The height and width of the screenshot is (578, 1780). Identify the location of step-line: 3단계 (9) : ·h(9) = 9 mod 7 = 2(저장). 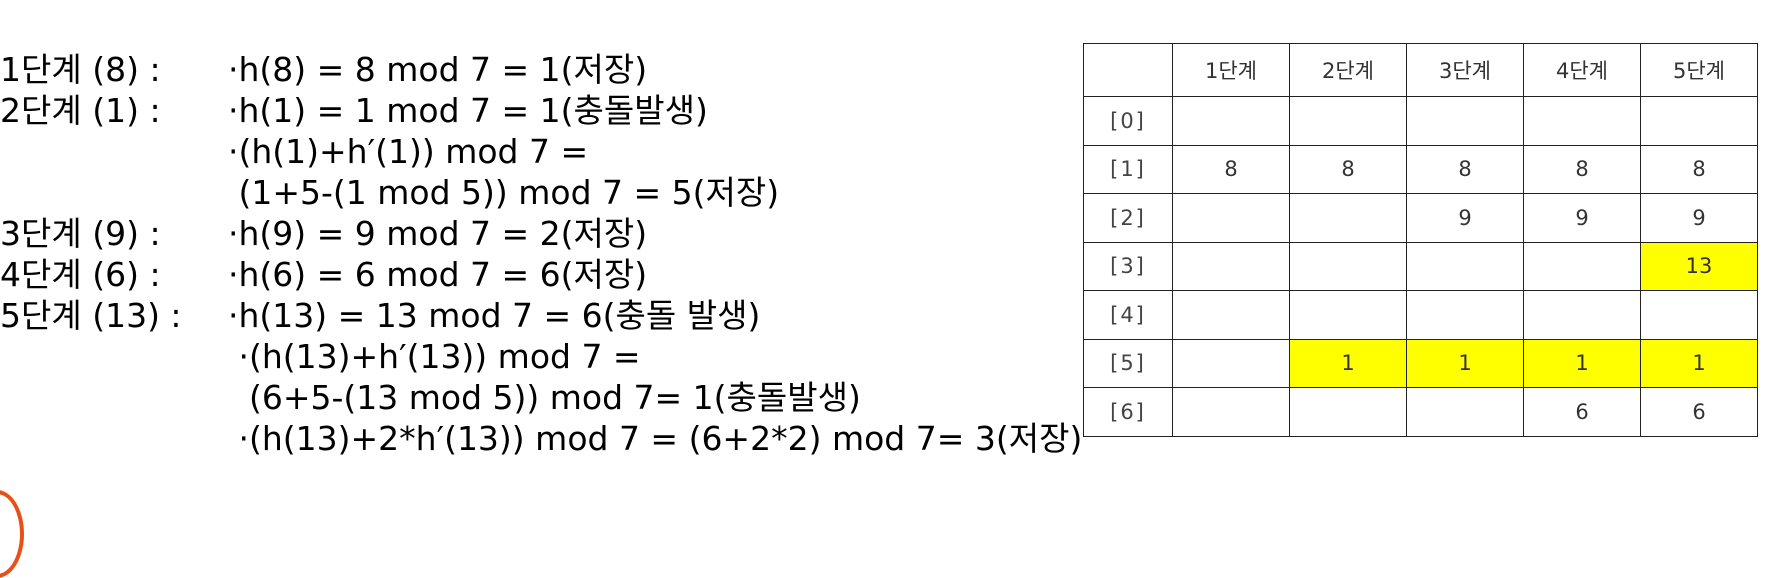
(323, 234).